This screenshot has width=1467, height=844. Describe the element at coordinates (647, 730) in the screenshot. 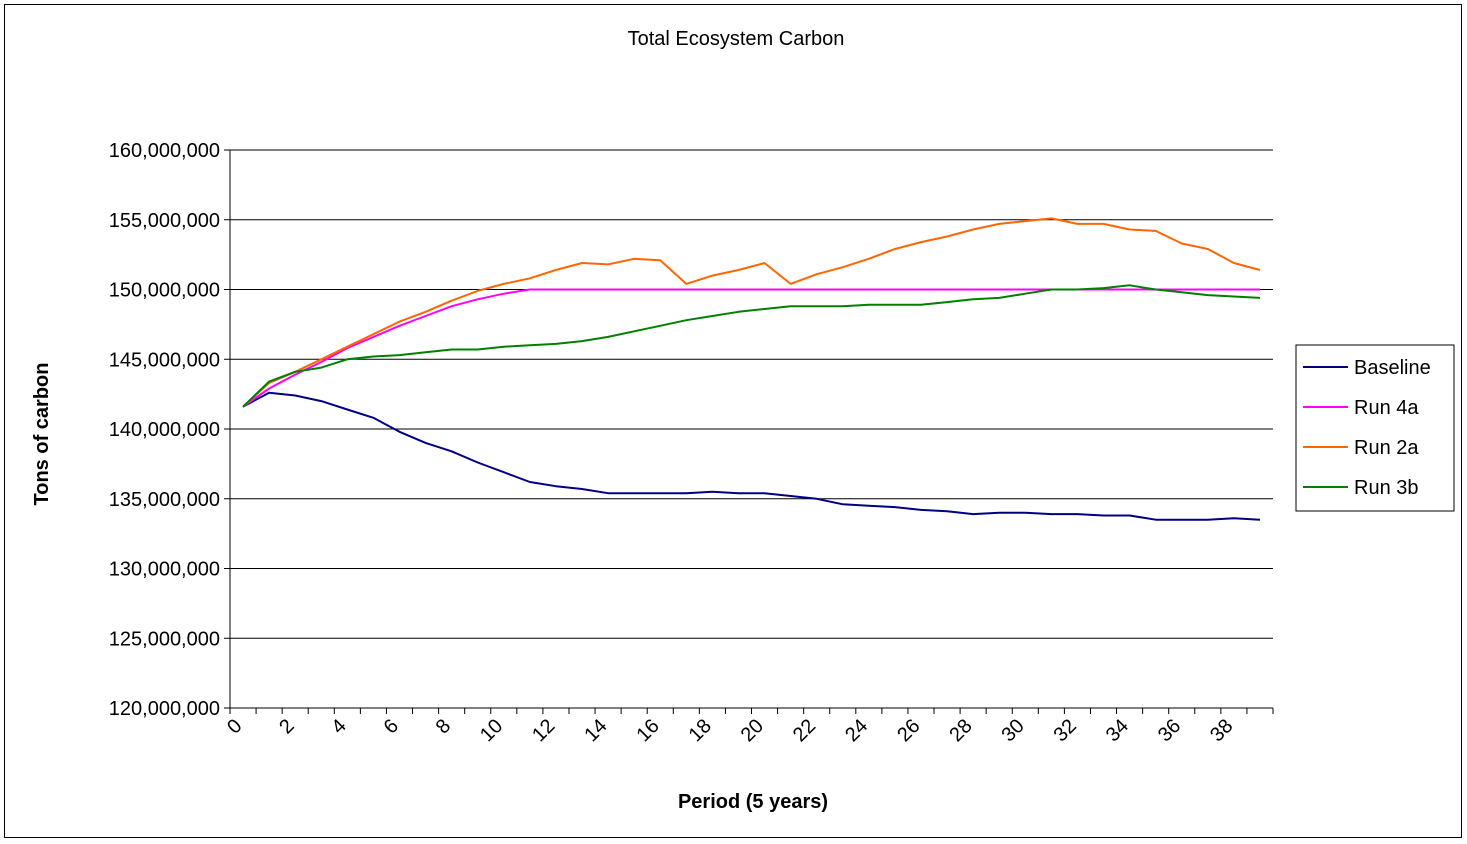

I see `x-tick-label: 16` at that location.